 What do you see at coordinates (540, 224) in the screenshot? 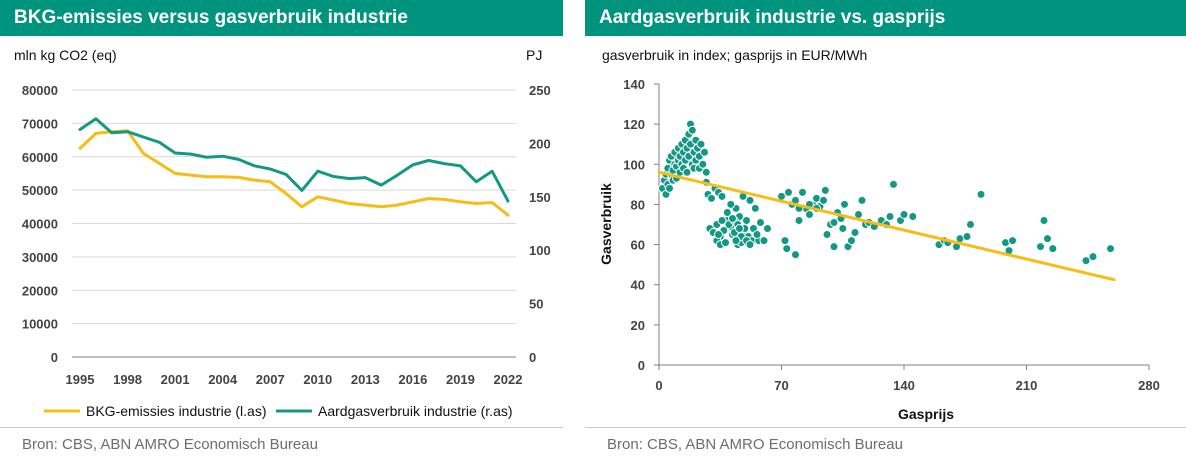
I see `right-y-ticks: 0 50 100 150 200 250` at bounding box center [540, 224].